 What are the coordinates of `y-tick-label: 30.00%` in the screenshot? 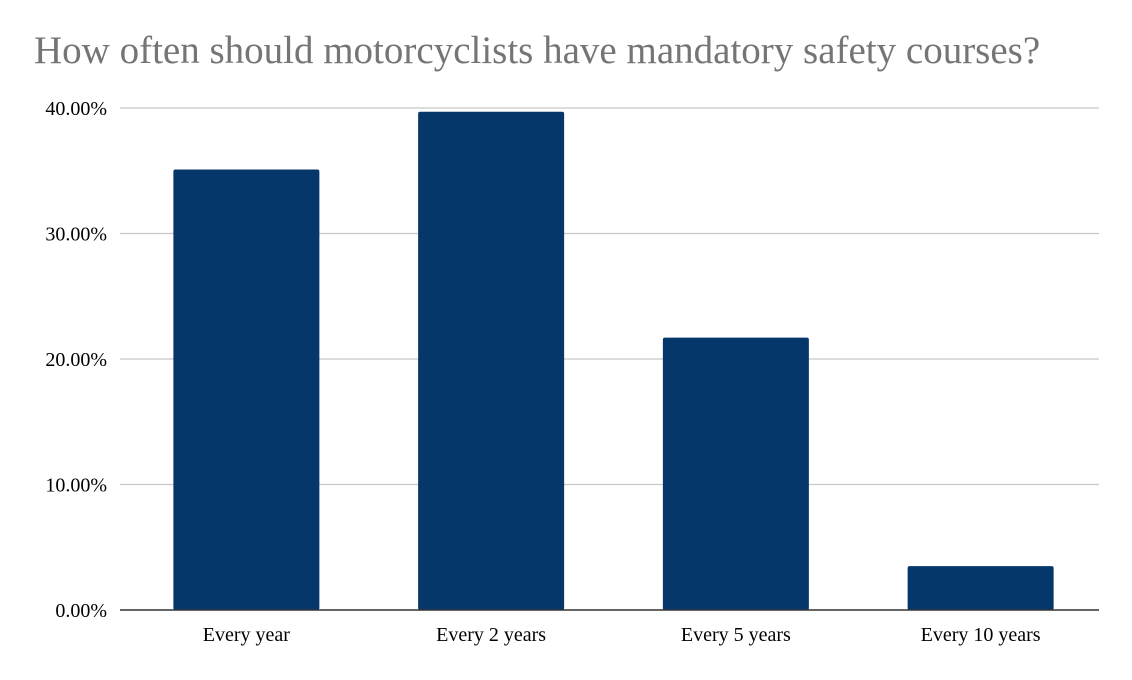 It's located at (76, 235).